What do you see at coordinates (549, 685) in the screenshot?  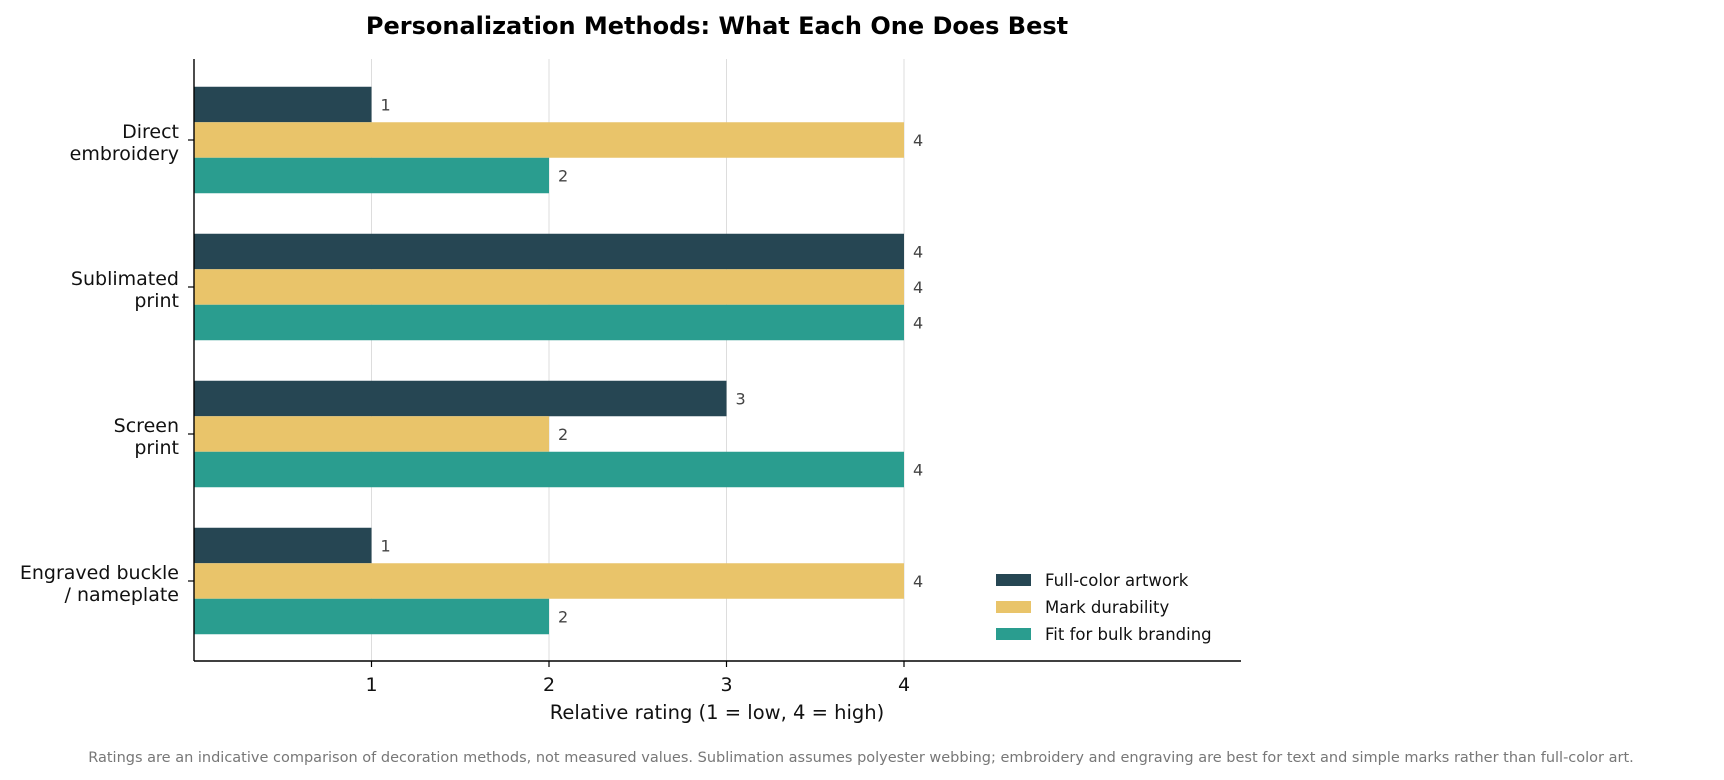 I see `x-tick-label: 2` at bounding box center [549, 685].